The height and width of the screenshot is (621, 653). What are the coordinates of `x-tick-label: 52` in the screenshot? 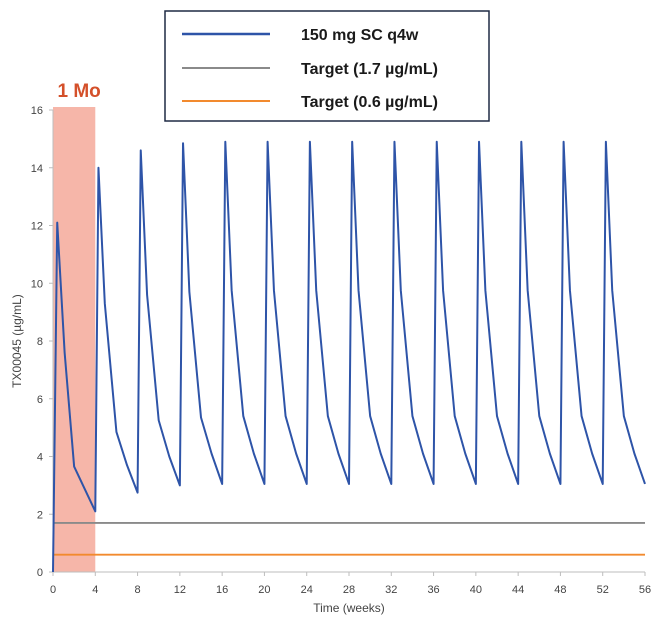 It's located at (603, 590).